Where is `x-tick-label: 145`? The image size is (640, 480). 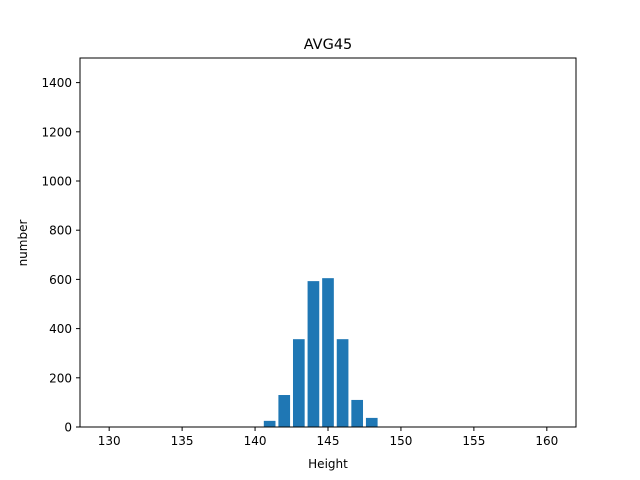
x-tick-label: 145 is located at coordinates (328, 441).